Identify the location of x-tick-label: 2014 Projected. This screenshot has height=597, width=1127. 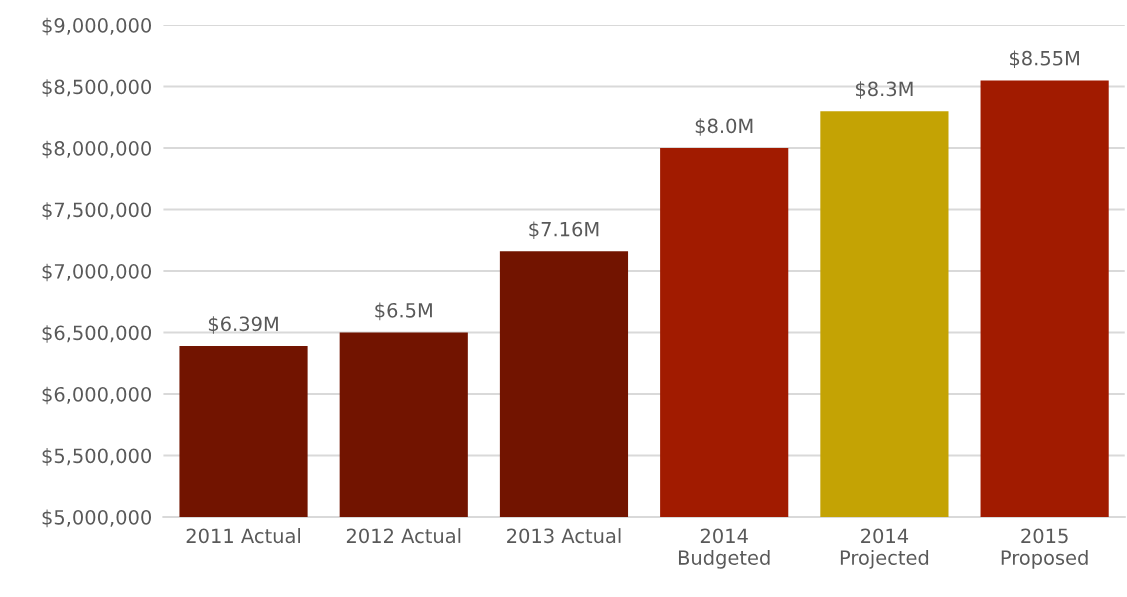
(884, 548).